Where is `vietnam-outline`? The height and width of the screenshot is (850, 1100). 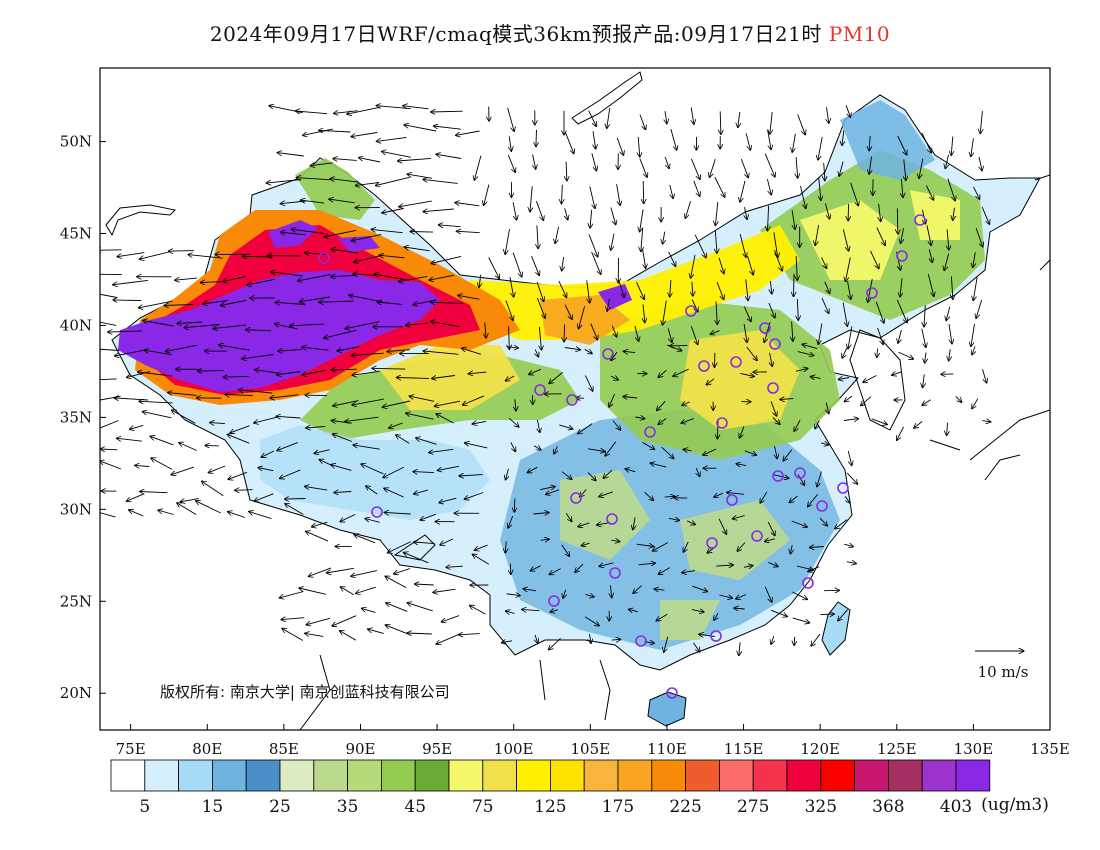
vietnam-outline is located at coordinates (575, 690).